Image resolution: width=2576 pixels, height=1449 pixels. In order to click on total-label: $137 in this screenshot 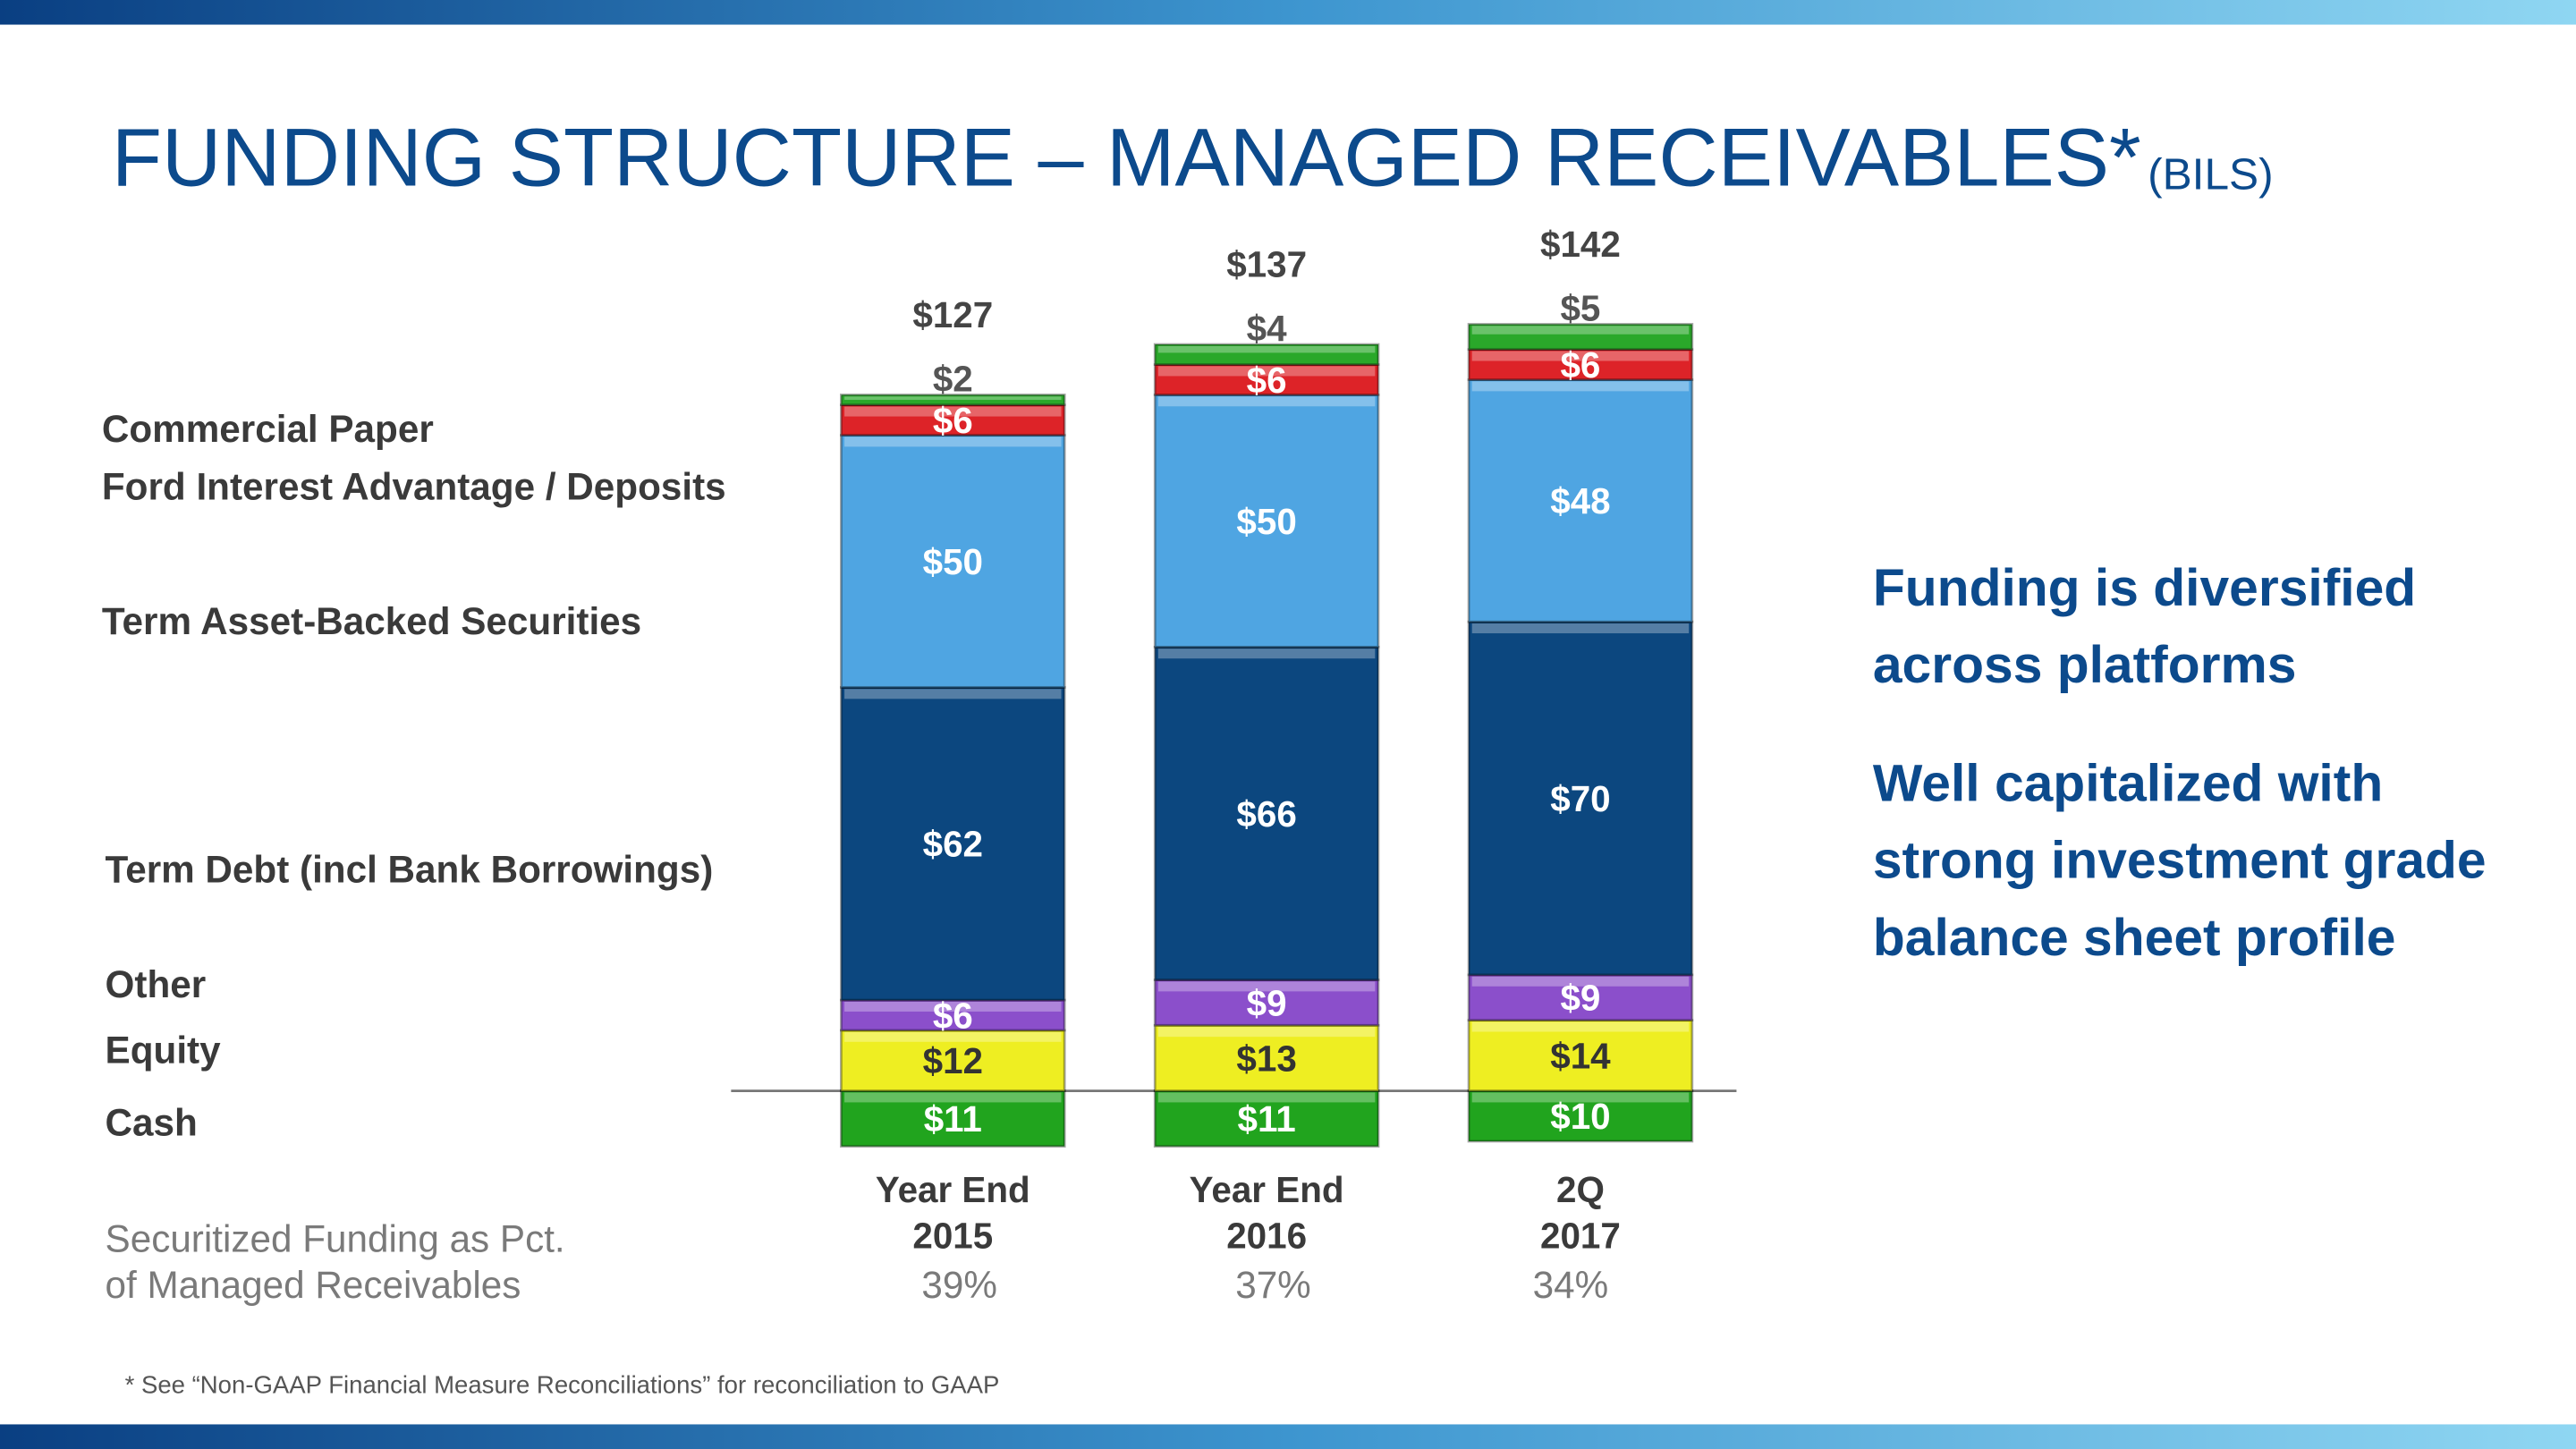, I will do `click(1266, 263)`.